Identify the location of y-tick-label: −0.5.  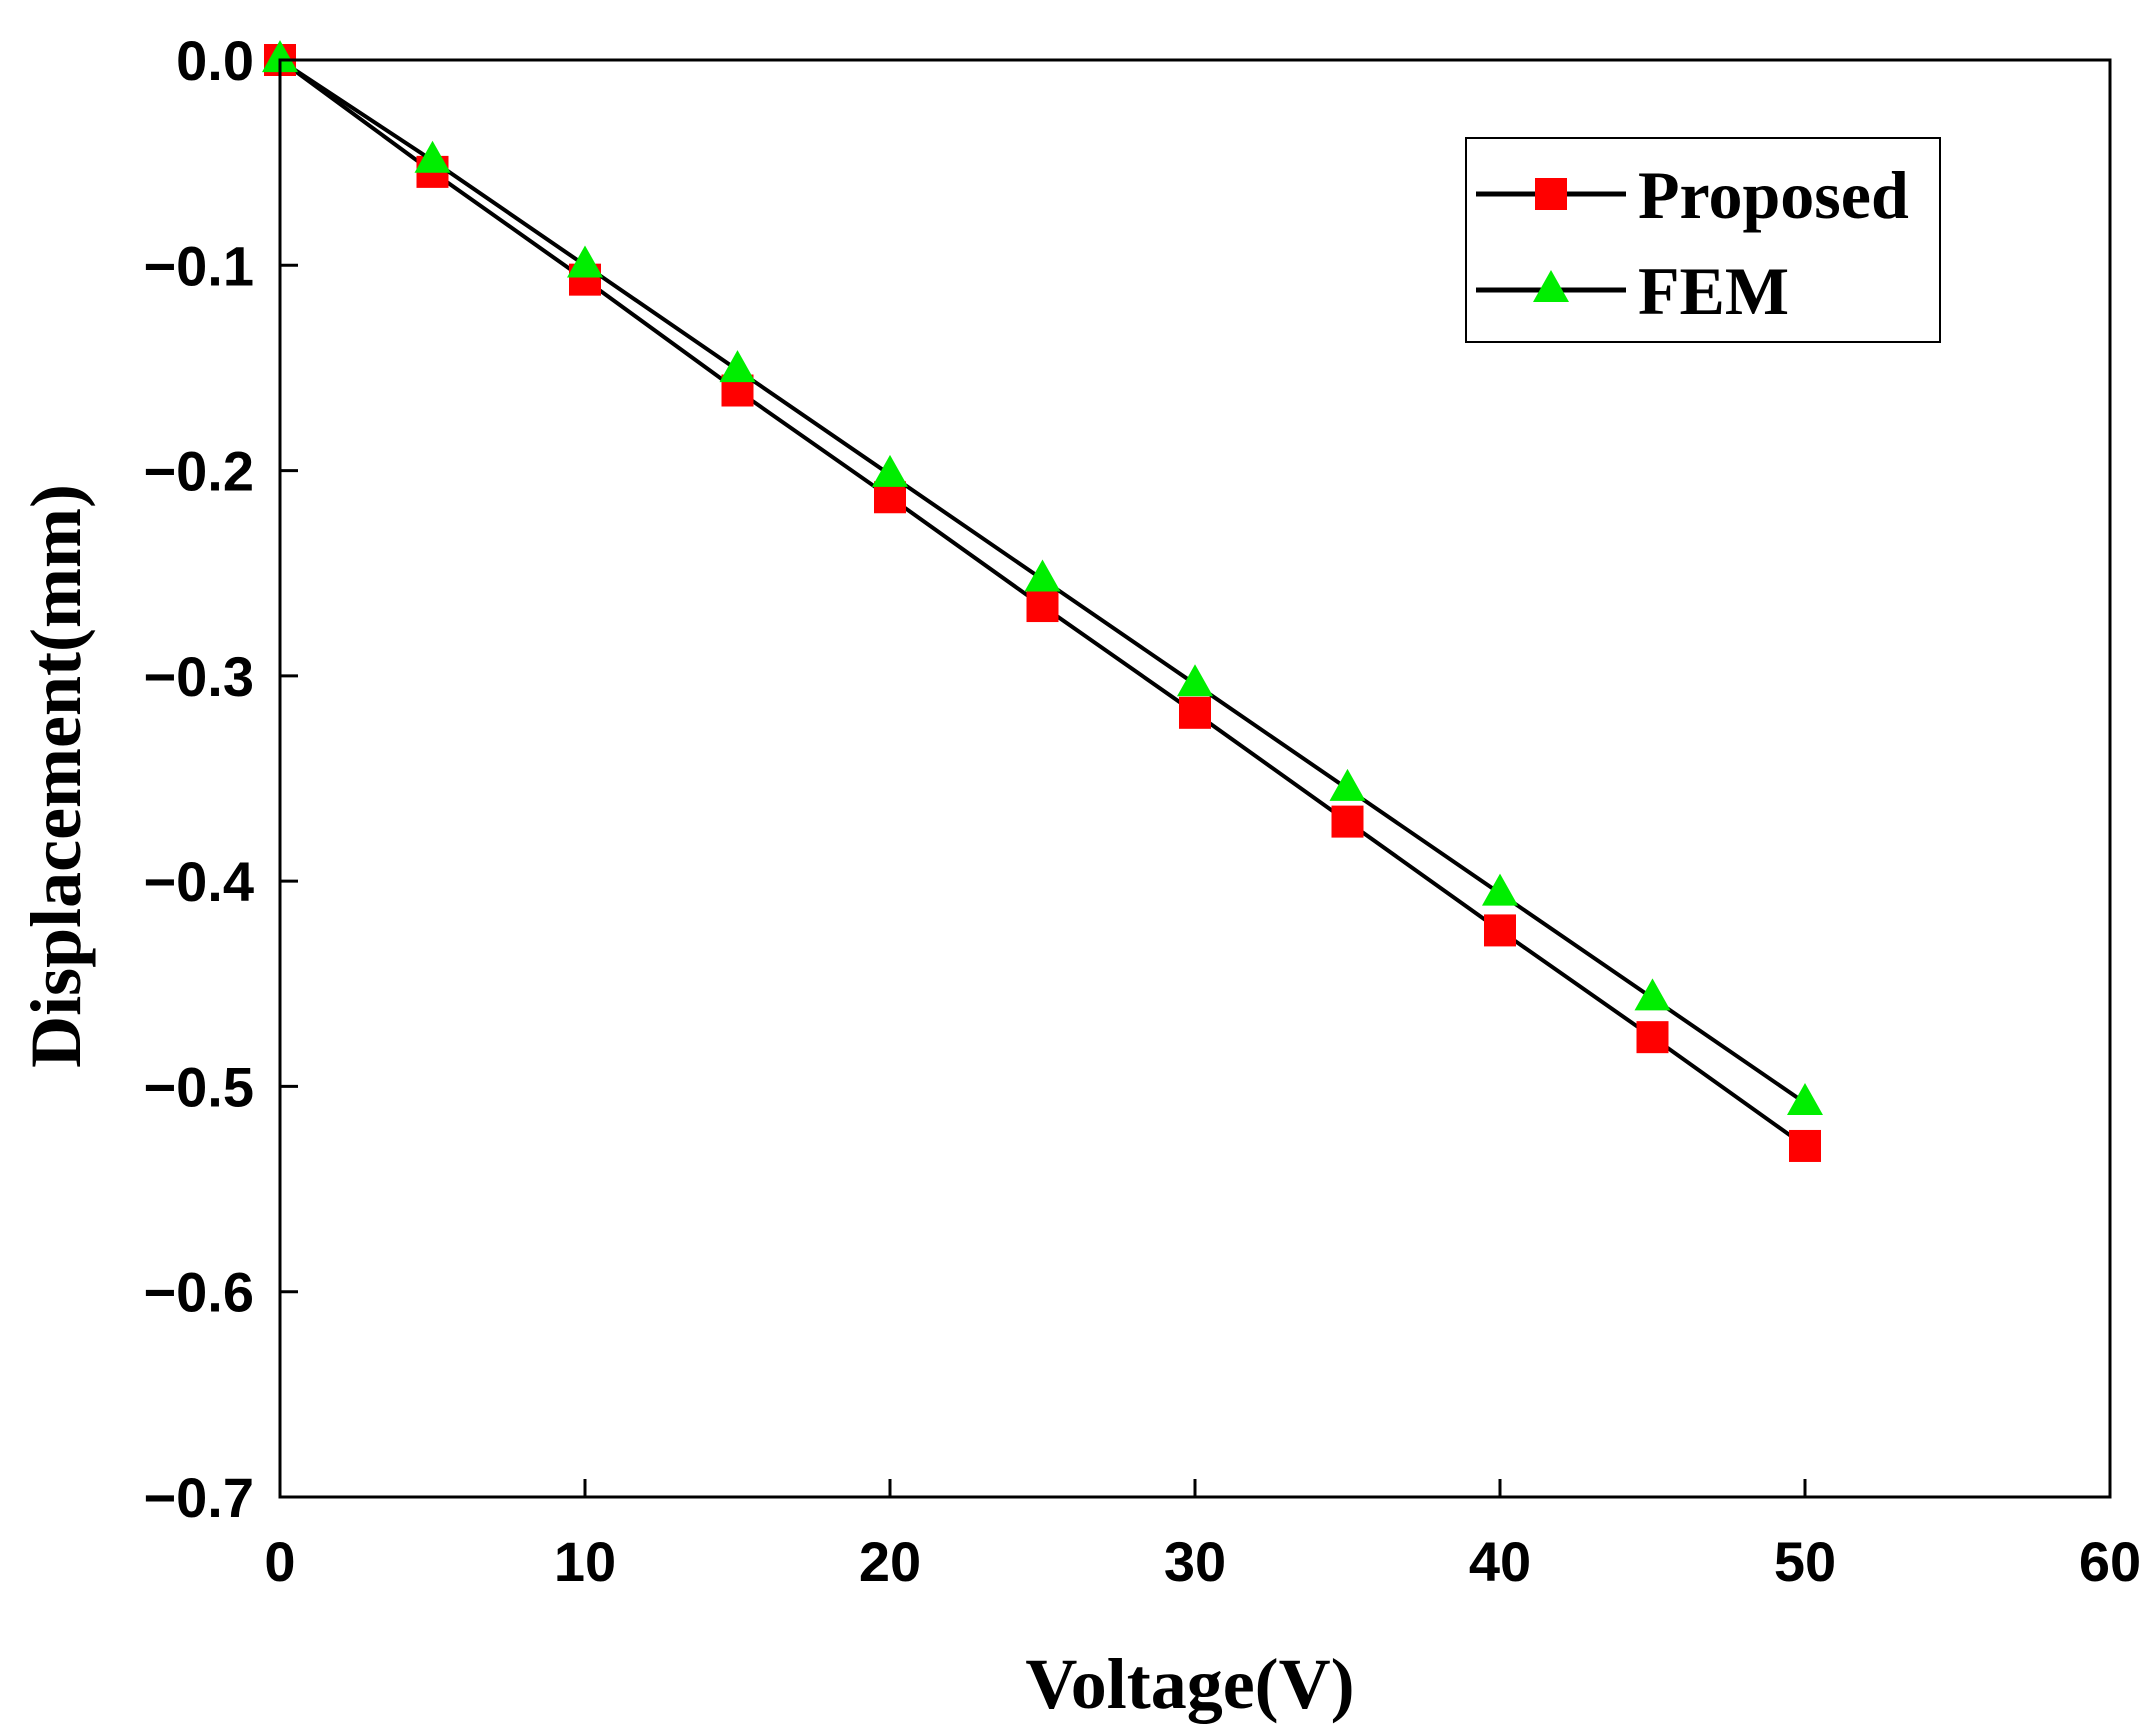
(198, 1086).